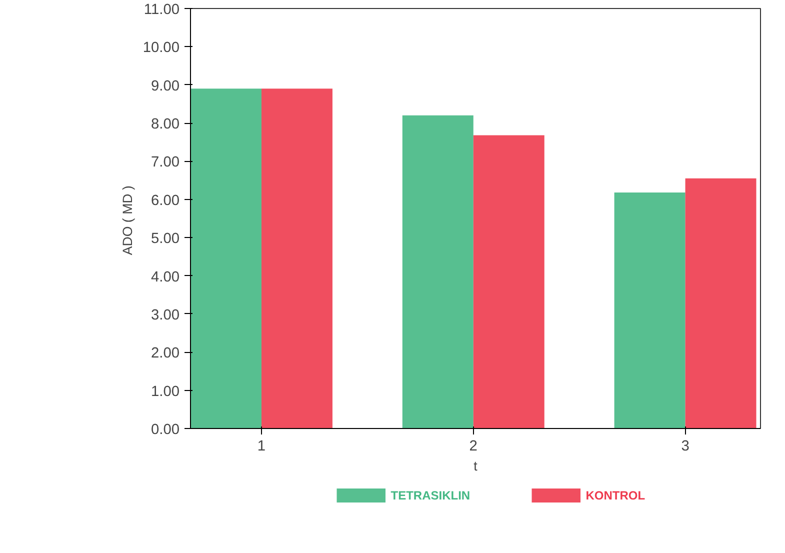 This screenshot has height=553, width=785. Describe the element at coordinates (476, 466) in the screenshot. I see `x-axis-title: t` at that location.